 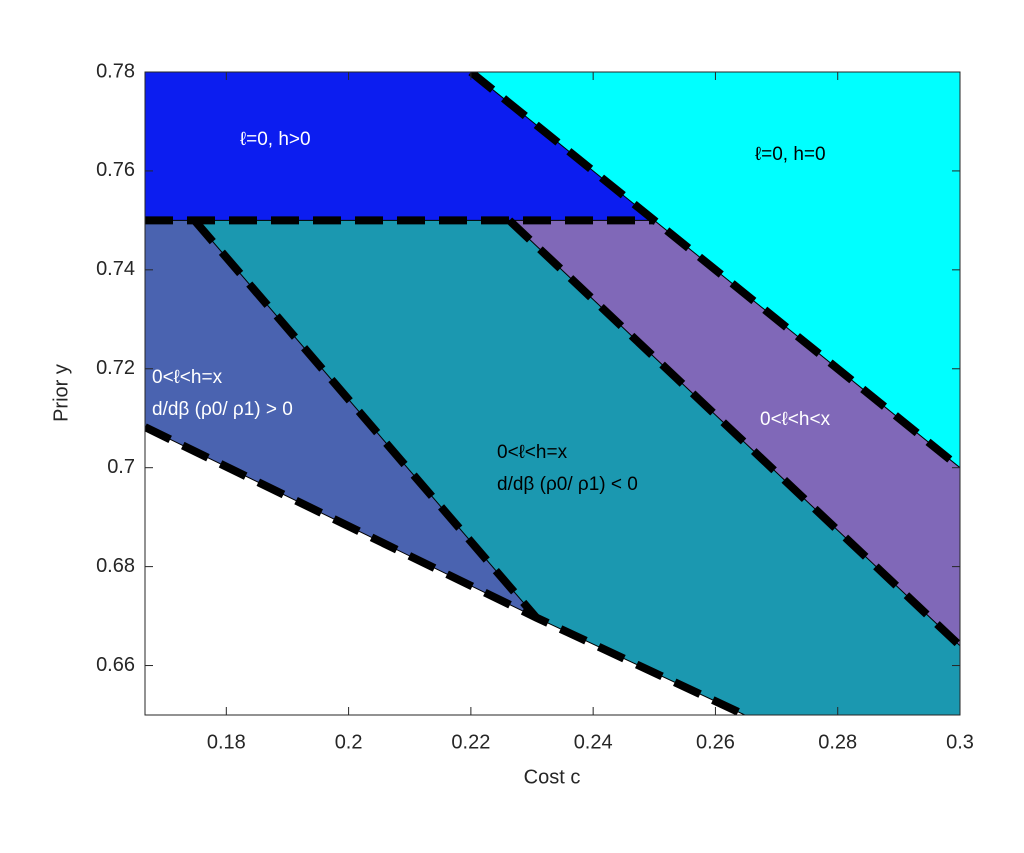 I want to click on y-tick-label: 0.76, so click(x=115, y=170).